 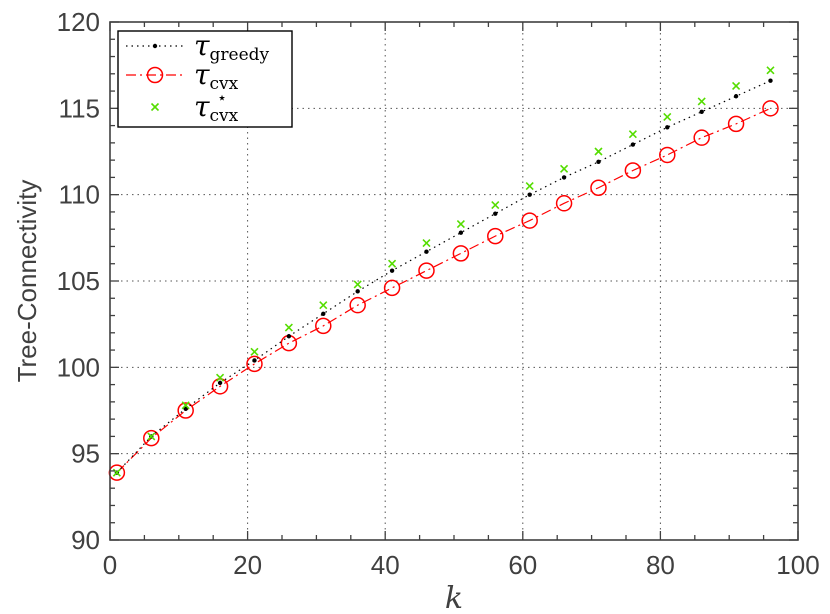 I want to click on y-tick-label: 90, so click(x=85, y=540).